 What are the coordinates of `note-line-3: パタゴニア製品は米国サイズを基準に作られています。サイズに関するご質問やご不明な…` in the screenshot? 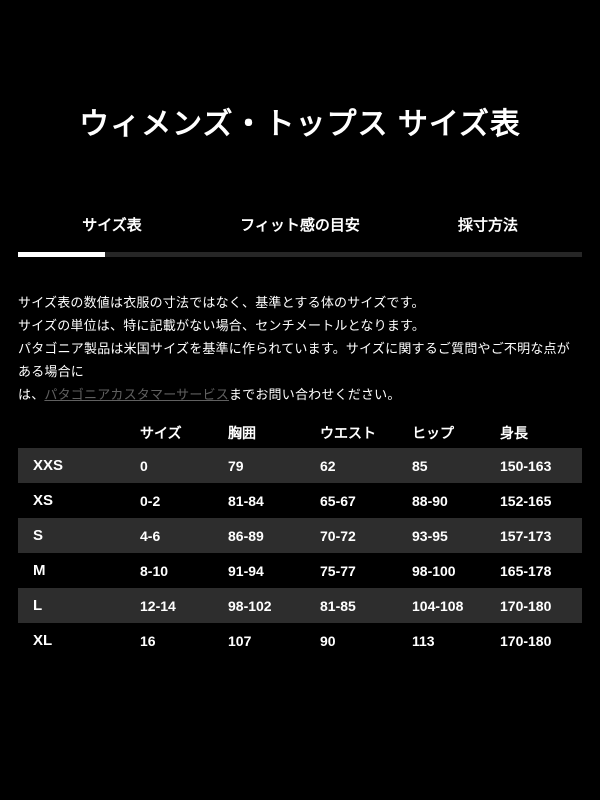 It's located at (294, 360).